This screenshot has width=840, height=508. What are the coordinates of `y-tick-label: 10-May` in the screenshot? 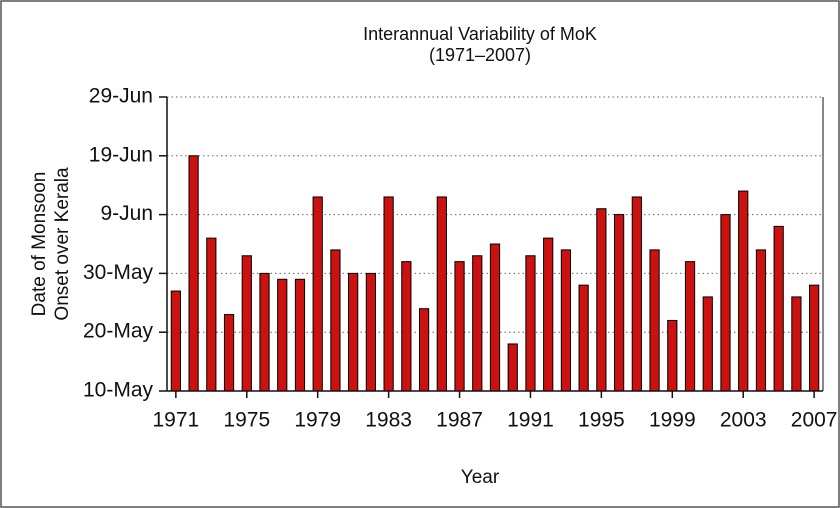 It's located at (118, 390).